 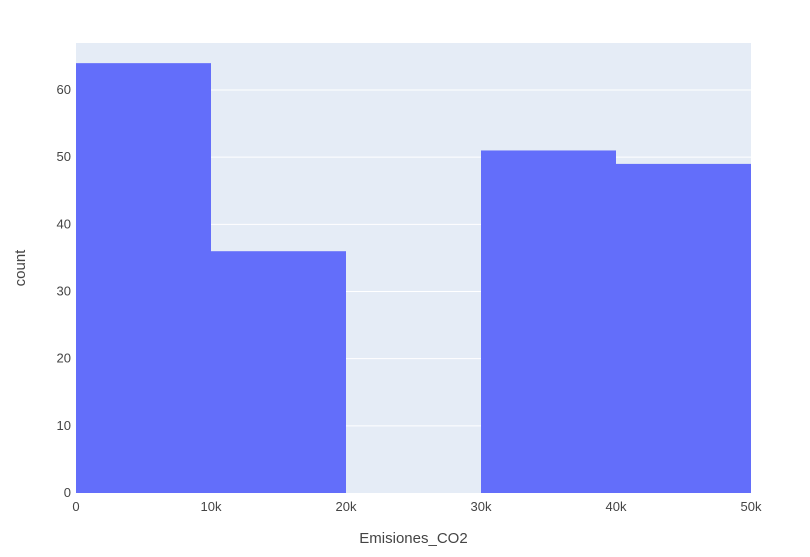 What do you see at coordinates (211, 506) in the screenshot?
I see `x-tick-label-10k: 10k` at bounding box center [211, 506].